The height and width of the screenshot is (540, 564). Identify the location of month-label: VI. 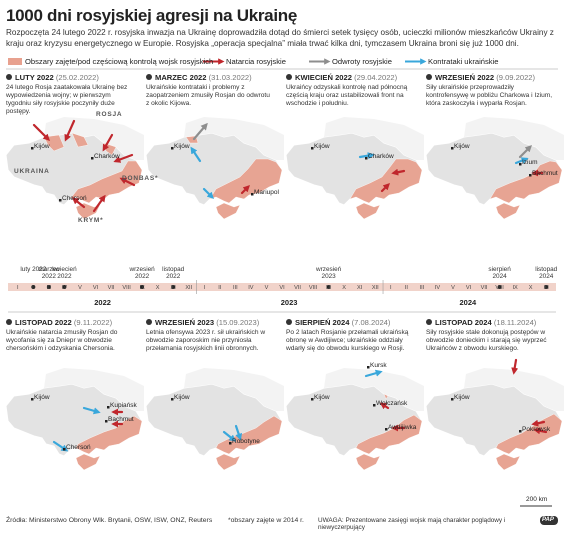
(468, 288).